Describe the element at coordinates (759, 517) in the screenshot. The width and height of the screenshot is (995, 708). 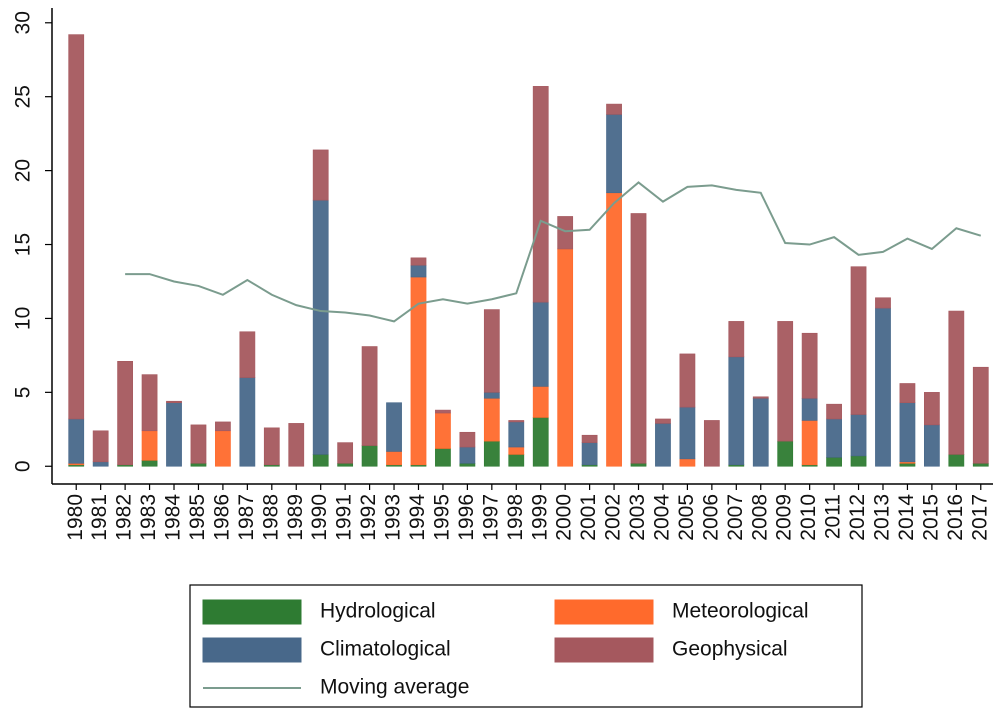
I see `x-tick-label: 2008` at that location.